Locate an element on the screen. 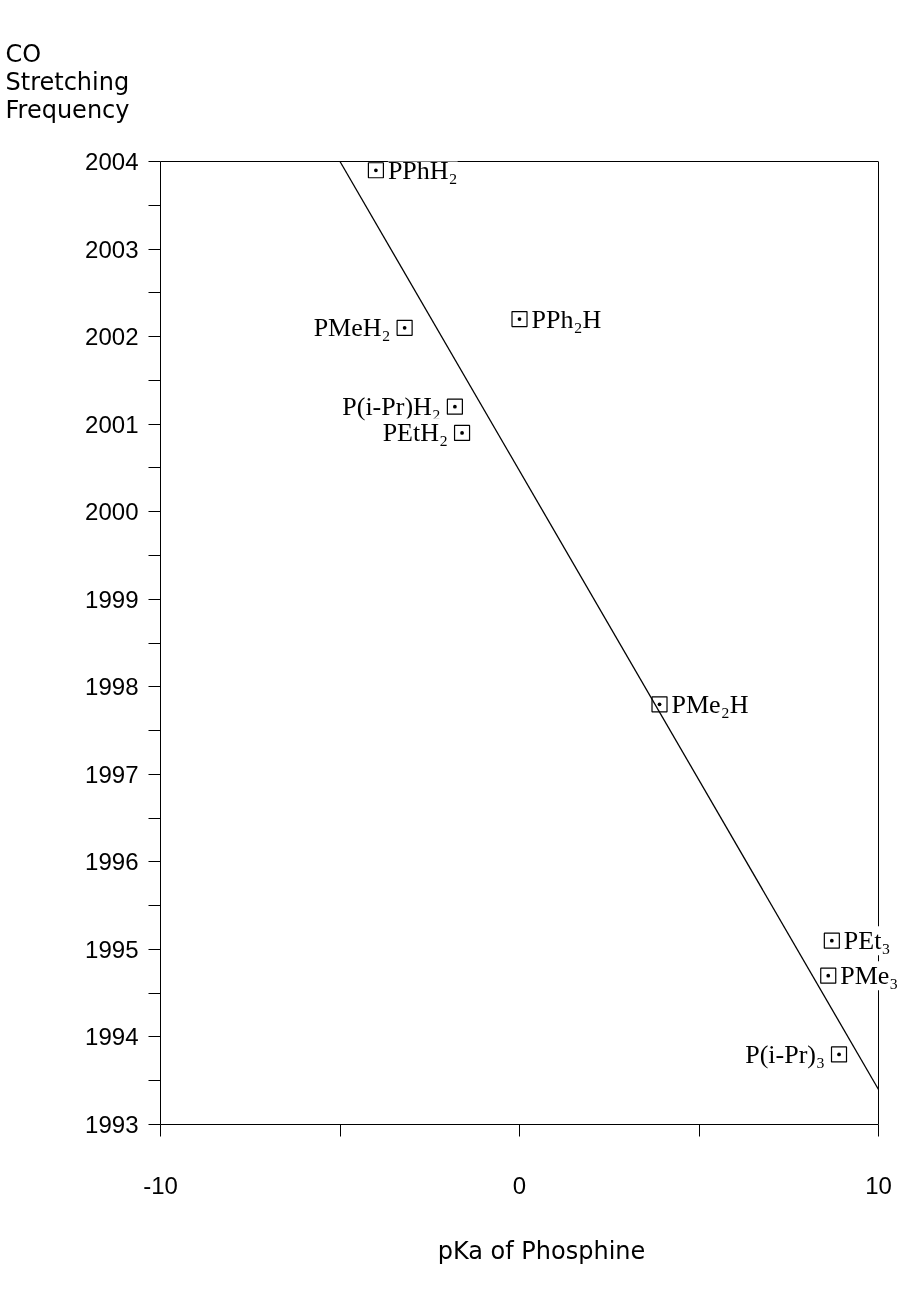 This screenshot has height=1302, width=922. y-tick-label: 2001 is located at coordinates (112, 424).